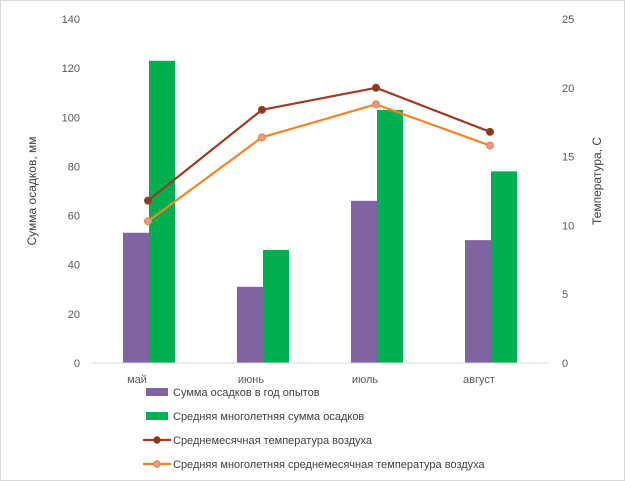 The width and height of the screenshot is (625, 481). Describe the element at coordinates (251, 380) in the screenshot. I see `x-tick-label: июнь` at that location.